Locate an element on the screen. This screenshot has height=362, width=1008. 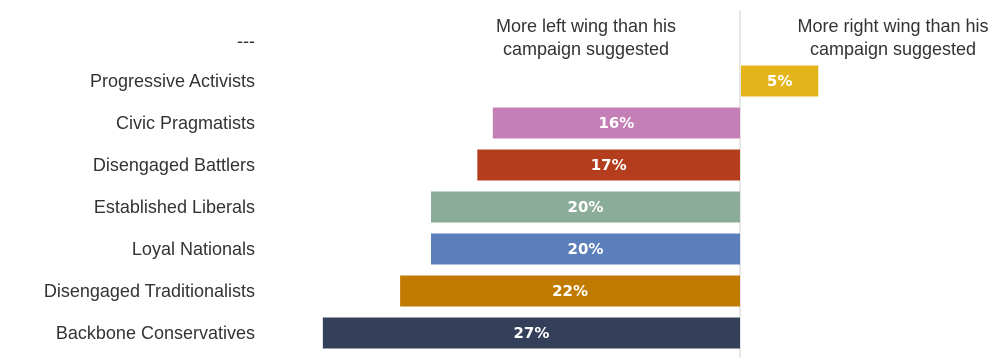
right-header-line-1: More right wing than his is located at coordinates (892, 26).